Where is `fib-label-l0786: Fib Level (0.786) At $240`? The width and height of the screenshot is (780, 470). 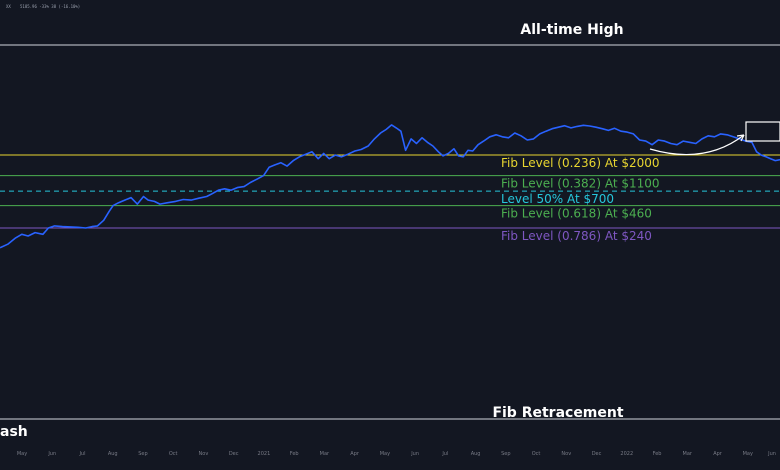
fib-label-l0786: Fib Level (0.786) At $240 is located at coordinates (576, 236).